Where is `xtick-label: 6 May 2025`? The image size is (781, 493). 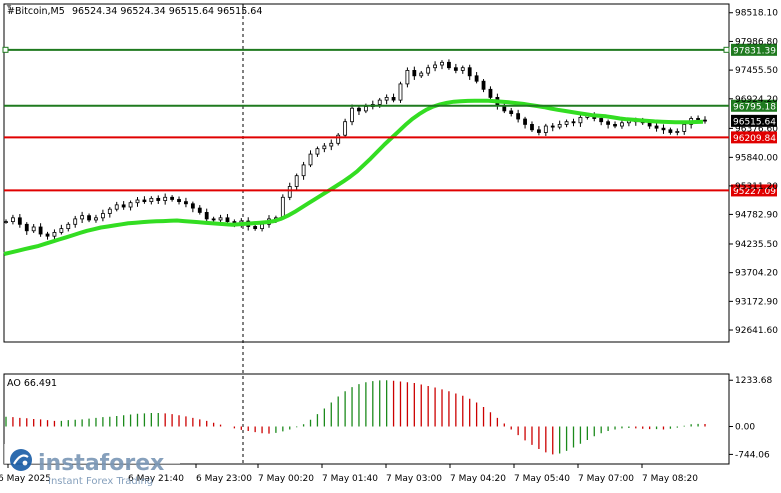 xtick-label: 6 May 2025 is located at coordinates (25, 479).